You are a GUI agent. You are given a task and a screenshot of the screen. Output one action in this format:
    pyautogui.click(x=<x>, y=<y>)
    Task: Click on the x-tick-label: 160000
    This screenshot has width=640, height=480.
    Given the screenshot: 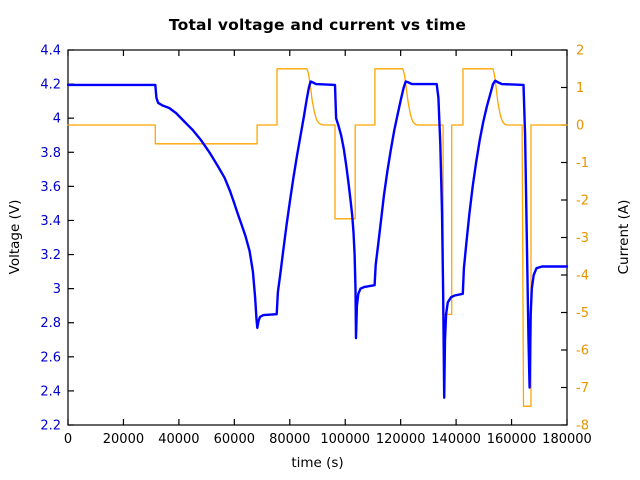 What is the action you would take?
    pyautogui.click(x=512, y=439)
    